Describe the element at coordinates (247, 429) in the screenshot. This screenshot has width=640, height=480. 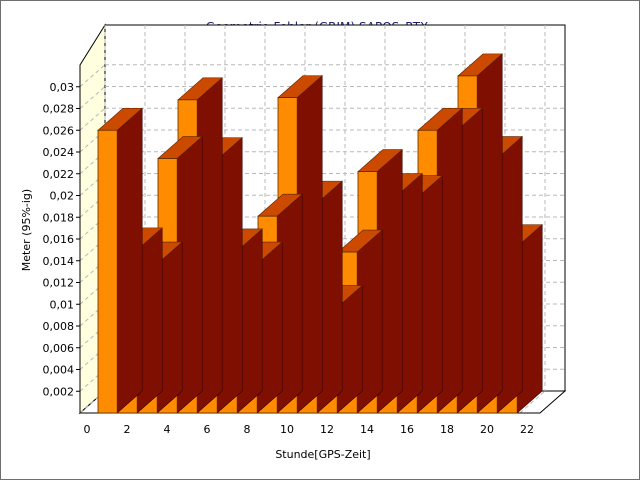
I see `x-tick-label: 8` at that location.